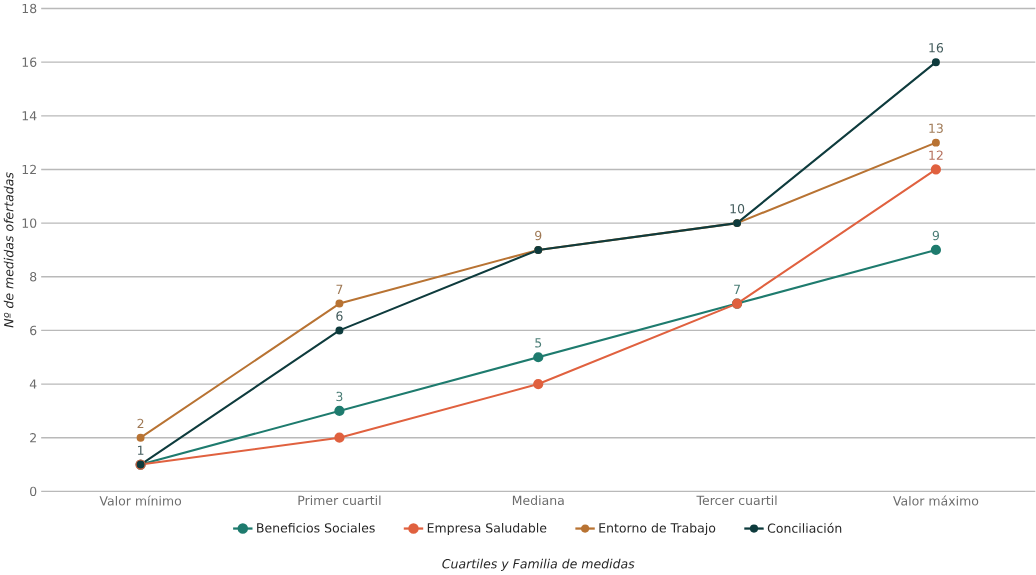 The height and width of the screenshot is (575, 1036). What do you see at coordinates (8, 250) in the screenshot?
I see `y-axis-title: Nº de medidas ofertadas` at bounding box center [8, 250].